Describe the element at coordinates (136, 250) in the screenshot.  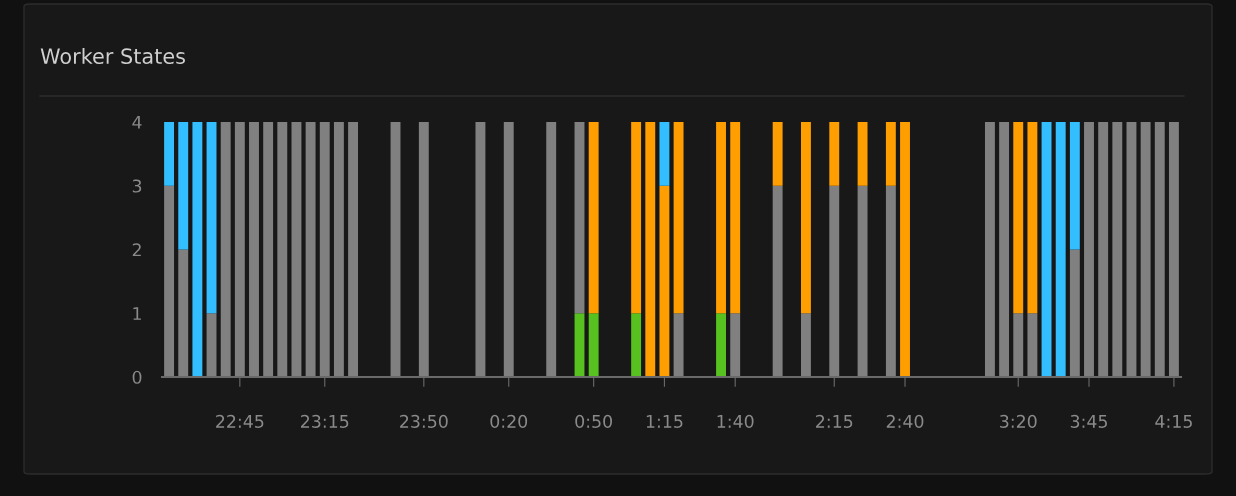
I see `y-tick-label: 2` at that location.